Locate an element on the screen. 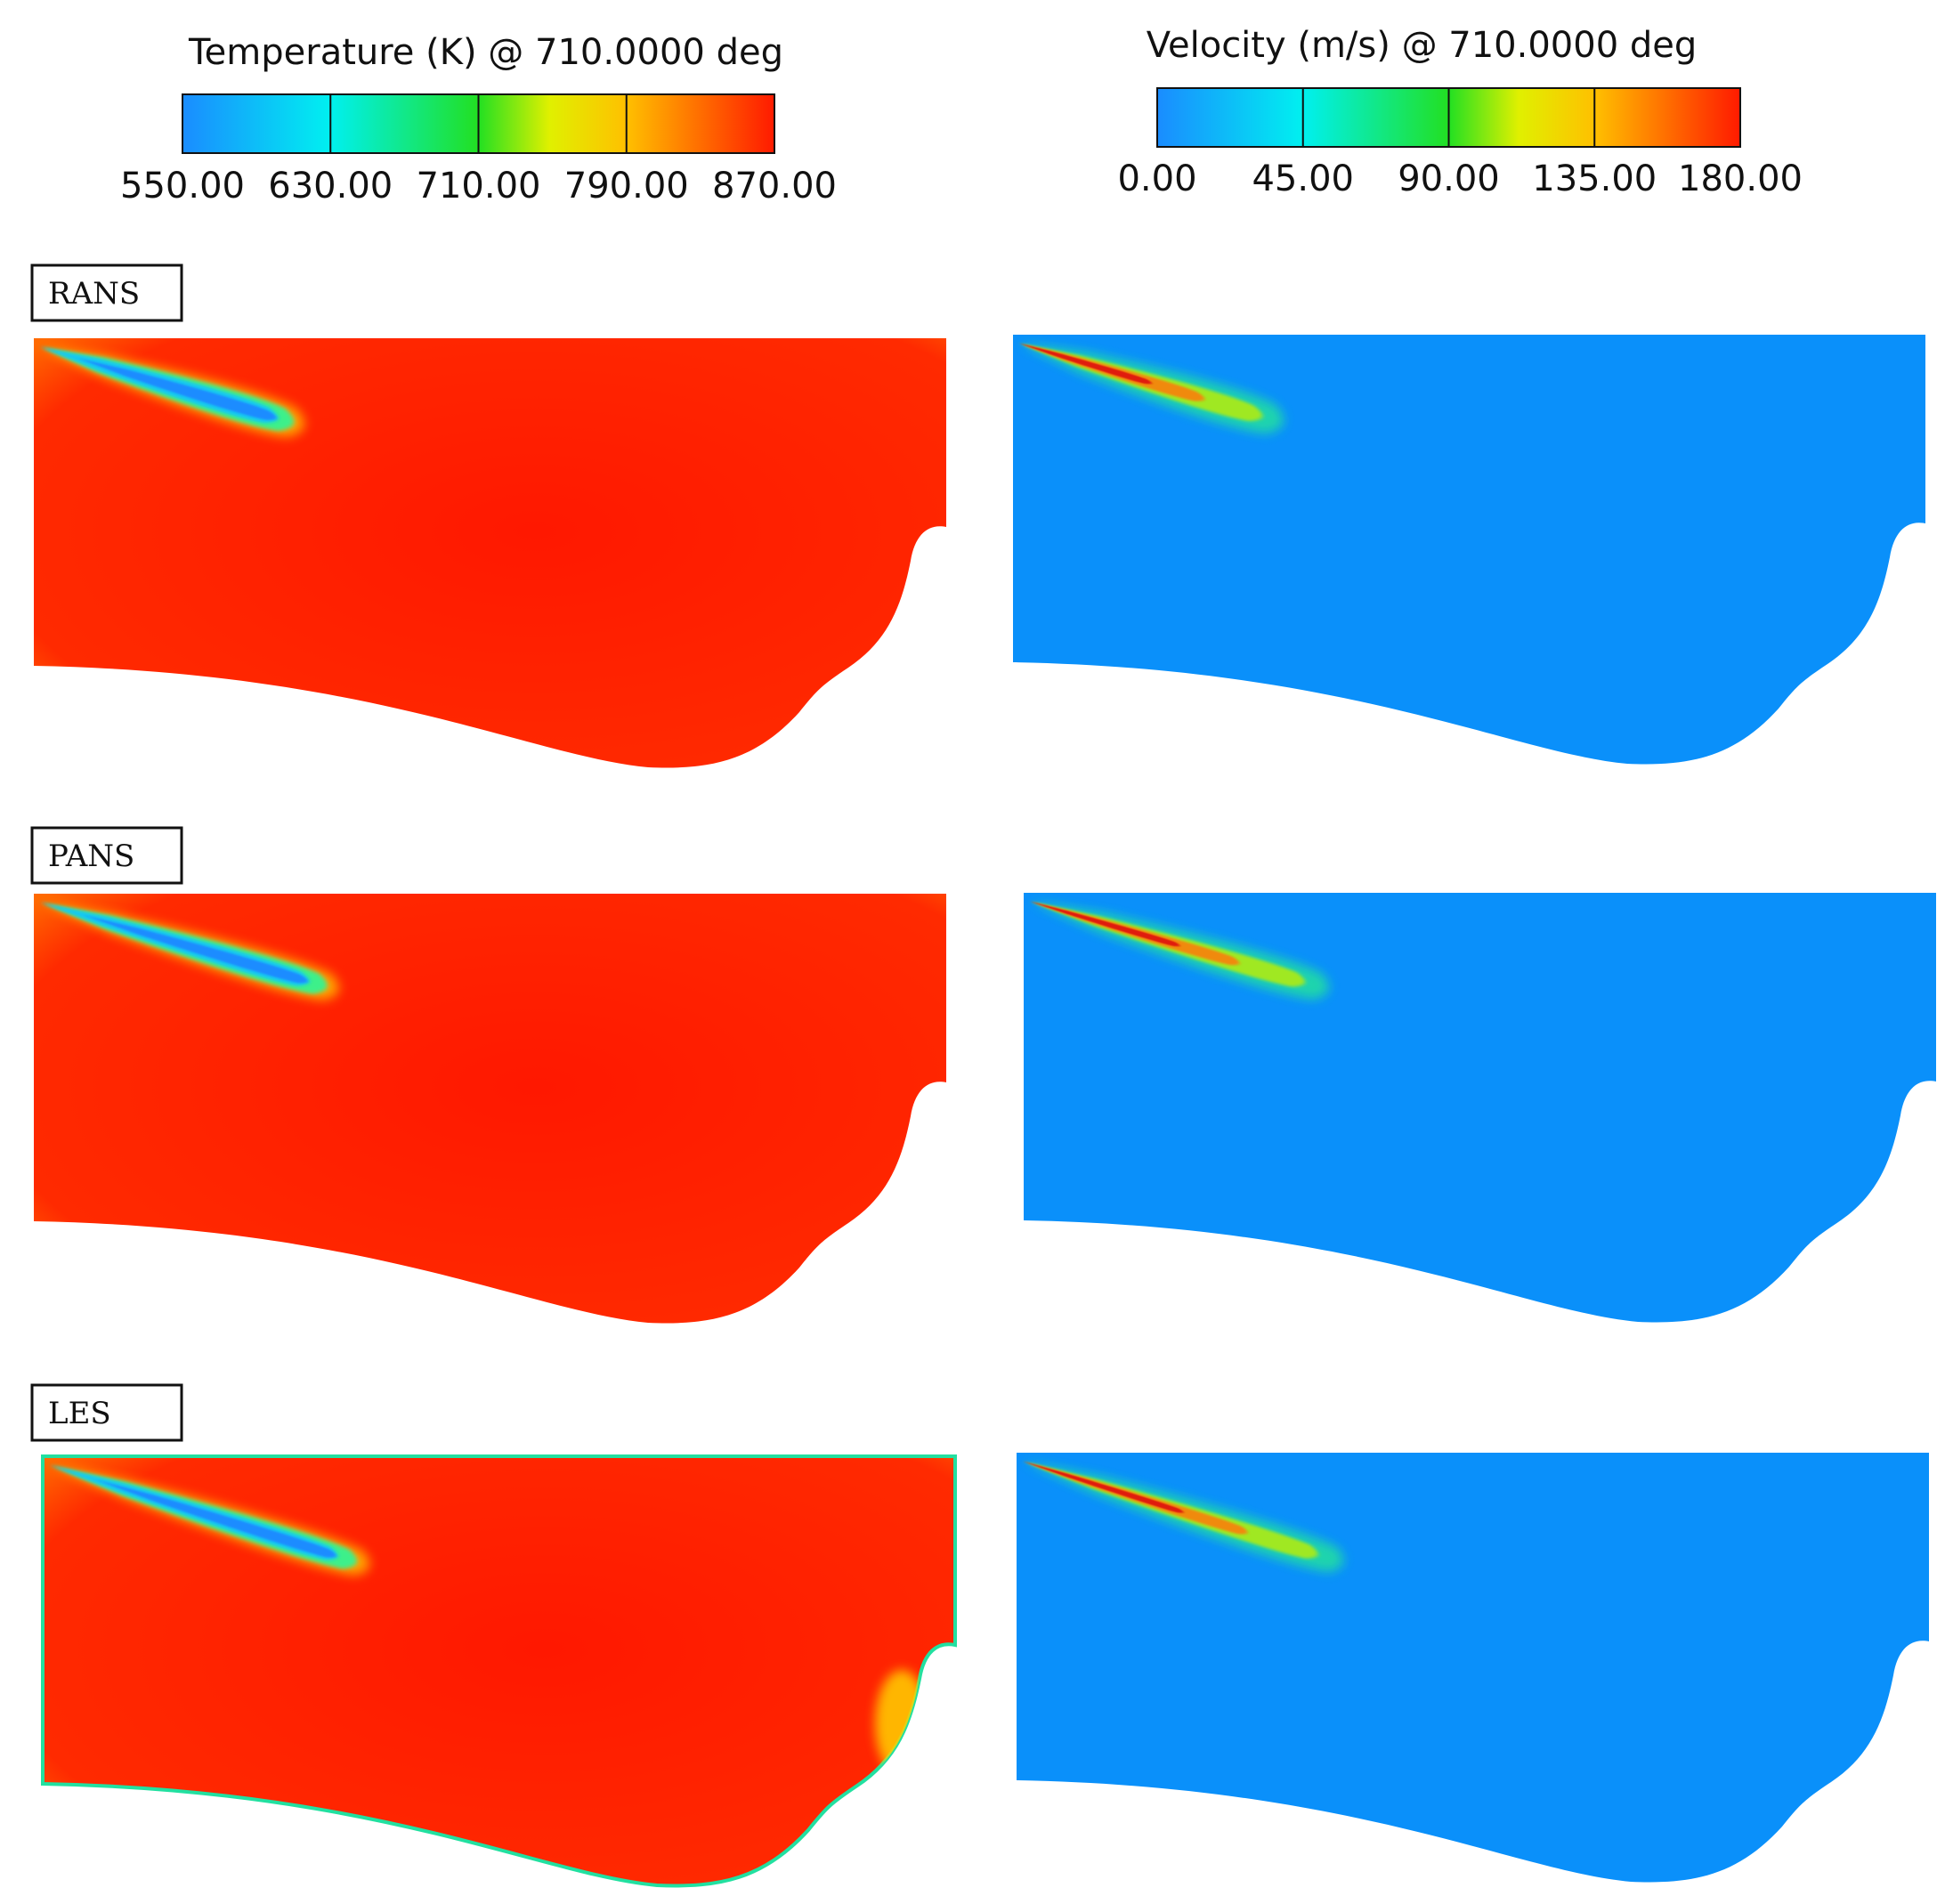 The image size is (1945, 1904). temperature-colorbar-title: Temperature (K) @ 710.0000 deg is located at coordinates (486, 52).